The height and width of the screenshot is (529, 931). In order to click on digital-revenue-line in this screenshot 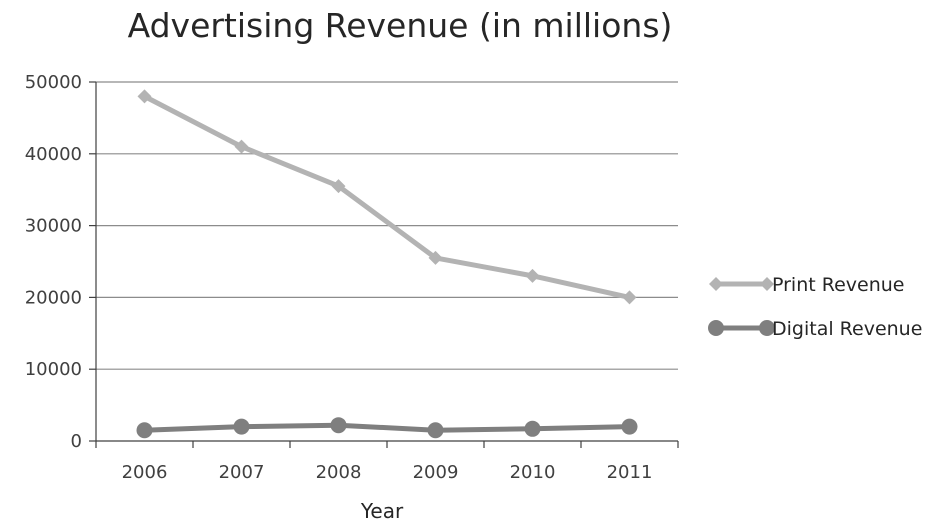, I will do `click(387, 427)`.